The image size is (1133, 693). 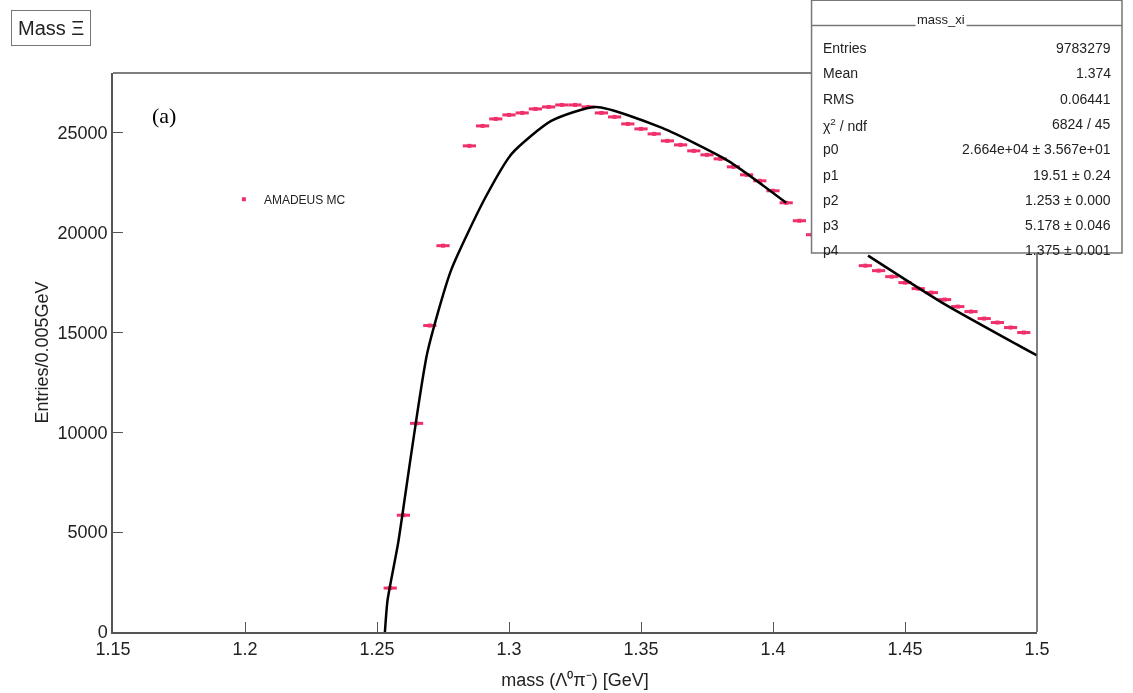 I want to click on x-tick-label: 1.5, so click(x=1037, y=649).